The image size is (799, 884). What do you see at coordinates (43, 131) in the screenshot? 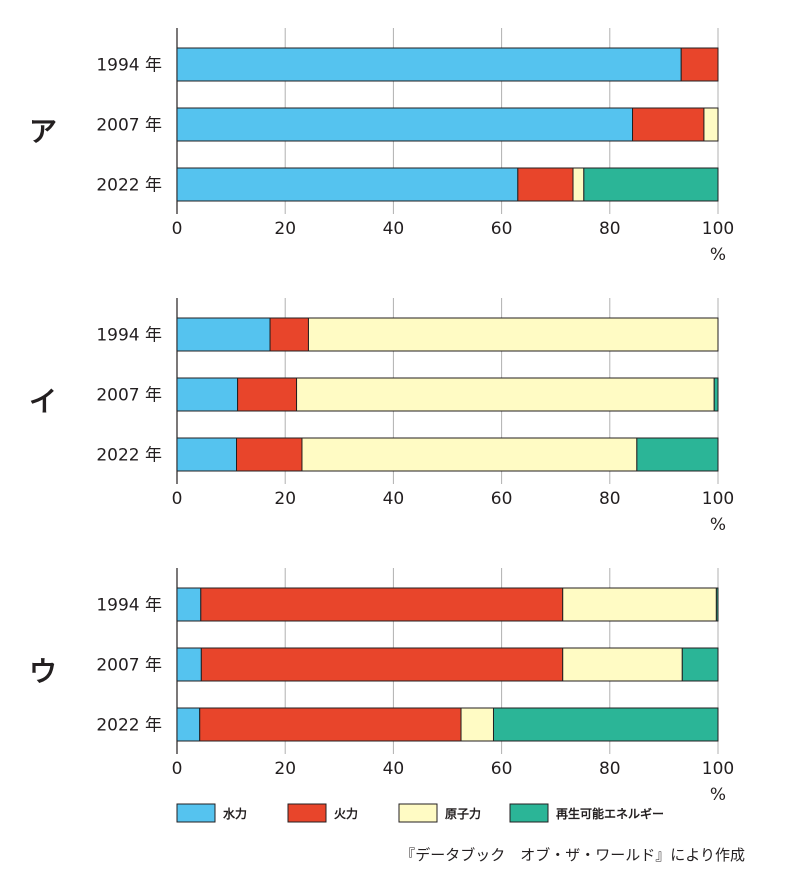
I see `panel-label: ア` at bounding box center [43, 131].